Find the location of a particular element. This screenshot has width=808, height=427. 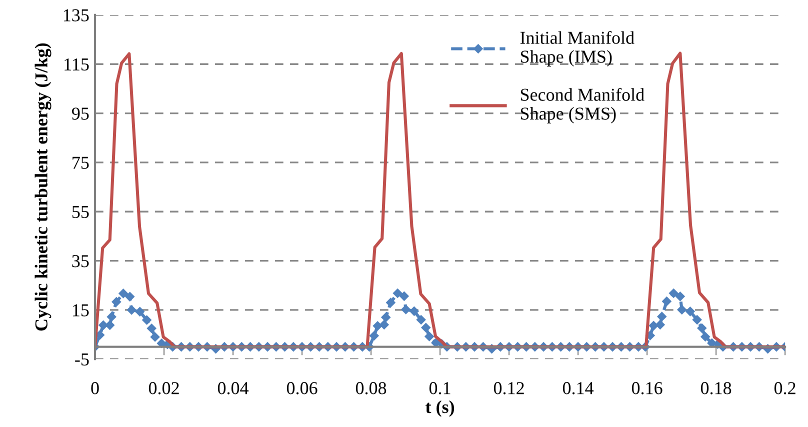

y-tick-label: 15 is located at coordinates (81, 310).